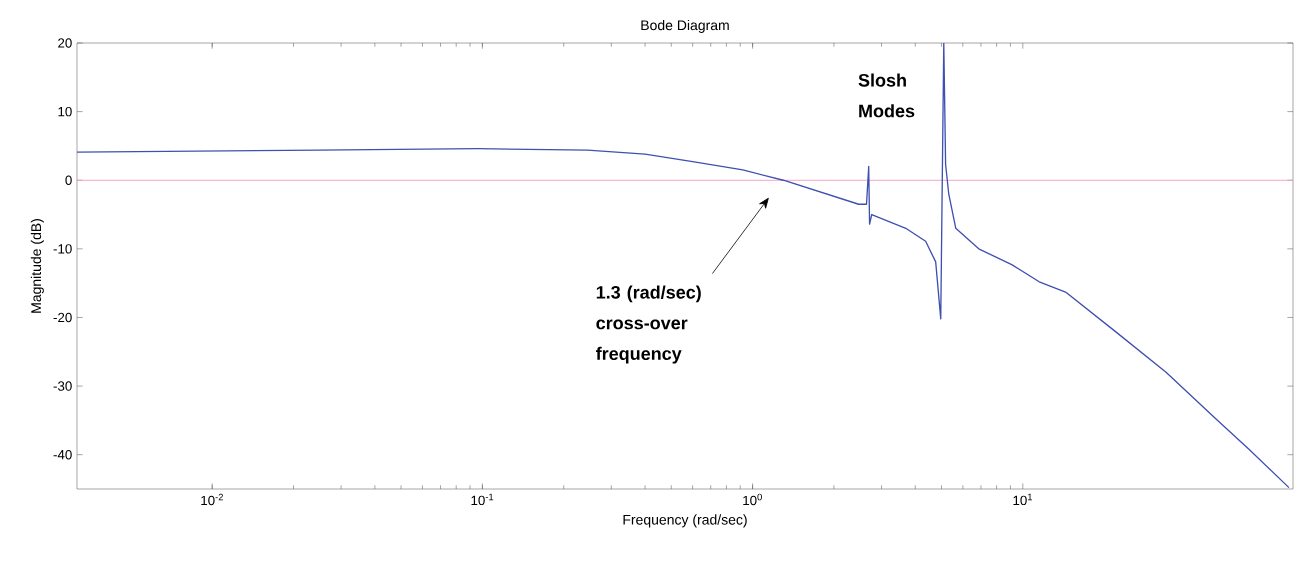 Image resolution: width=1295 pixels, height=562 pixels. What do you see at coordinates (685, 26) in the screenshot?
I see `chart-title: Bode Diagram` at bounding box center [685, 26].